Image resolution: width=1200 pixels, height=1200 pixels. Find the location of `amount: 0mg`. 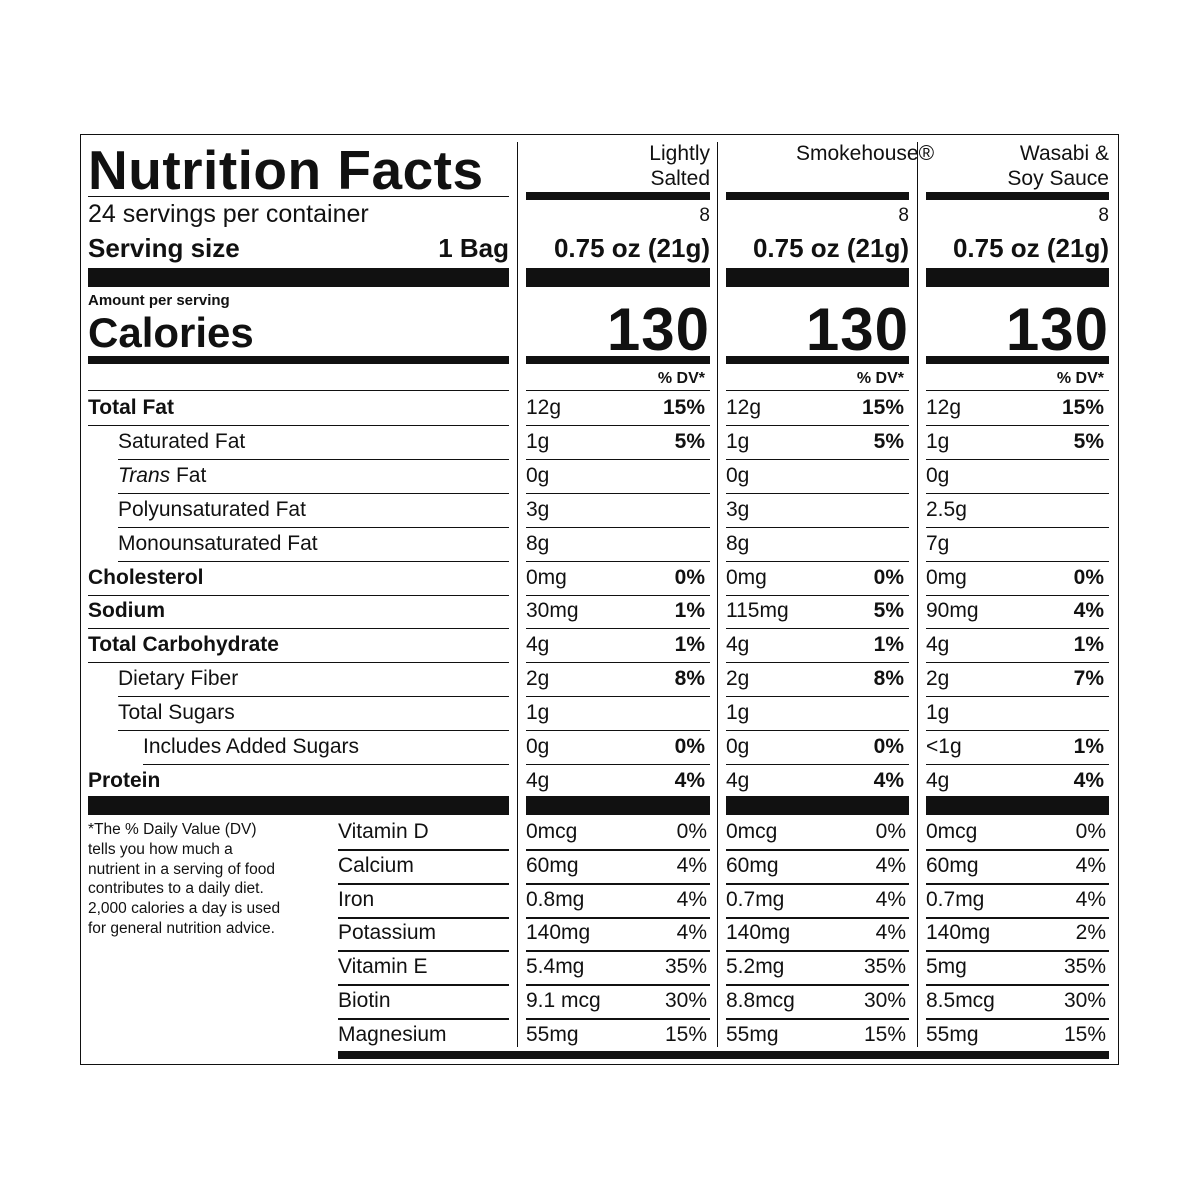

amount: 0mg is located at coordinates (946, 577).